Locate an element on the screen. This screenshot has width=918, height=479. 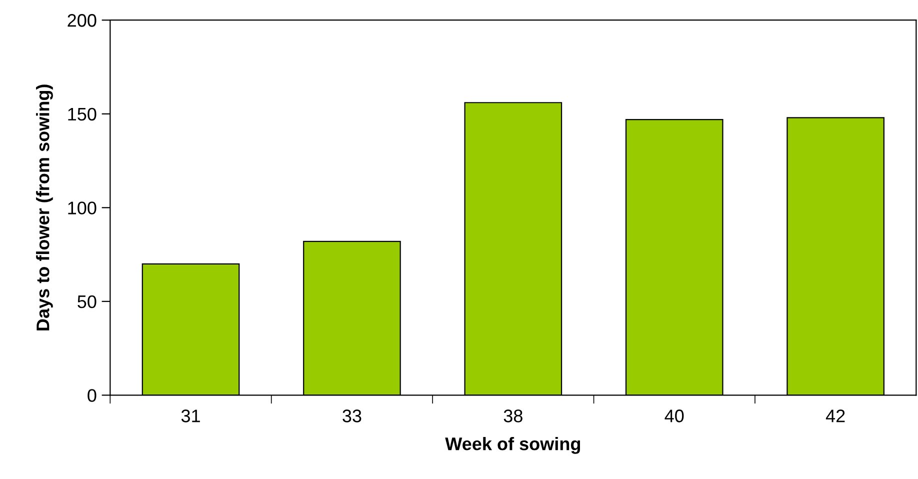
y-tick-label: 0 is located at coordinates (92, 395).